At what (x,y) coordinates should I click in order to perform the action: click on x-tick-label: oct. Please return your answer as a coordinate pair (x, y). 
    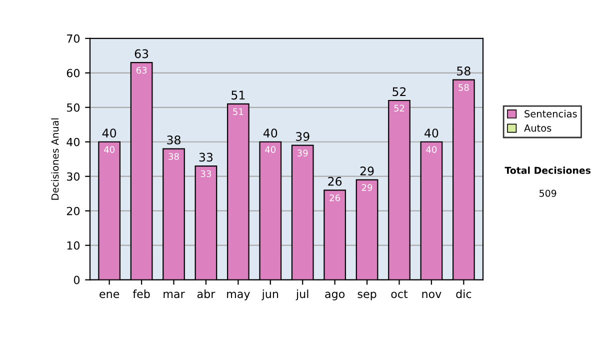
    Looking at the image, I should click on (399, 294).